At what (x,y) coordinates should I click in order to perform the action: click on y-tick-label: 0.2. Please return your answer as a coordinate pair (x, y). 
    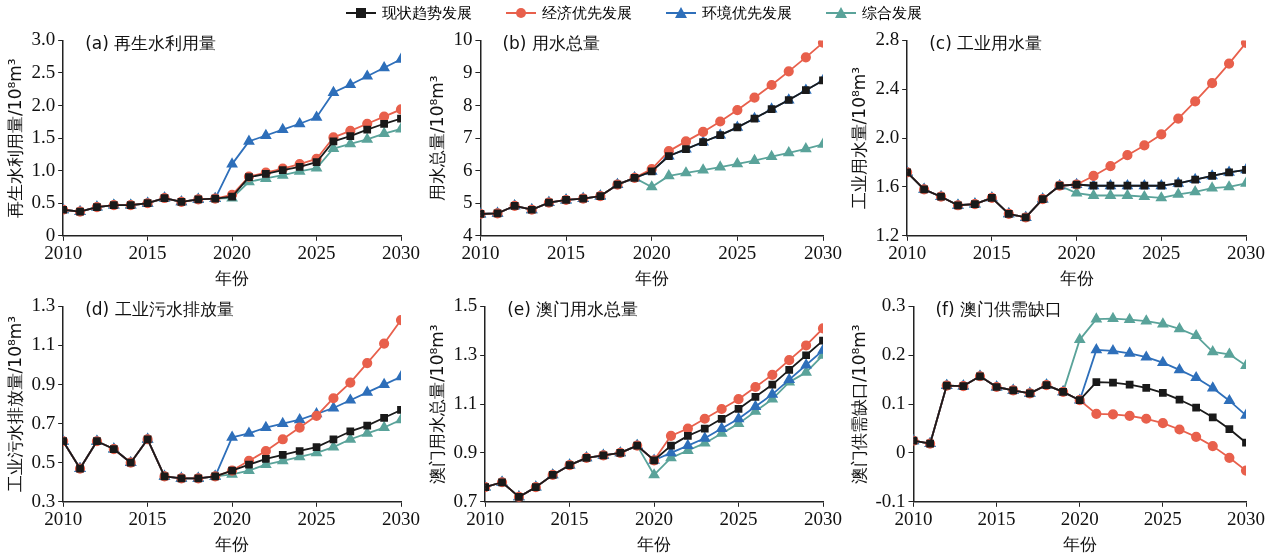
    Looking at the image, I should click on (893, 354).